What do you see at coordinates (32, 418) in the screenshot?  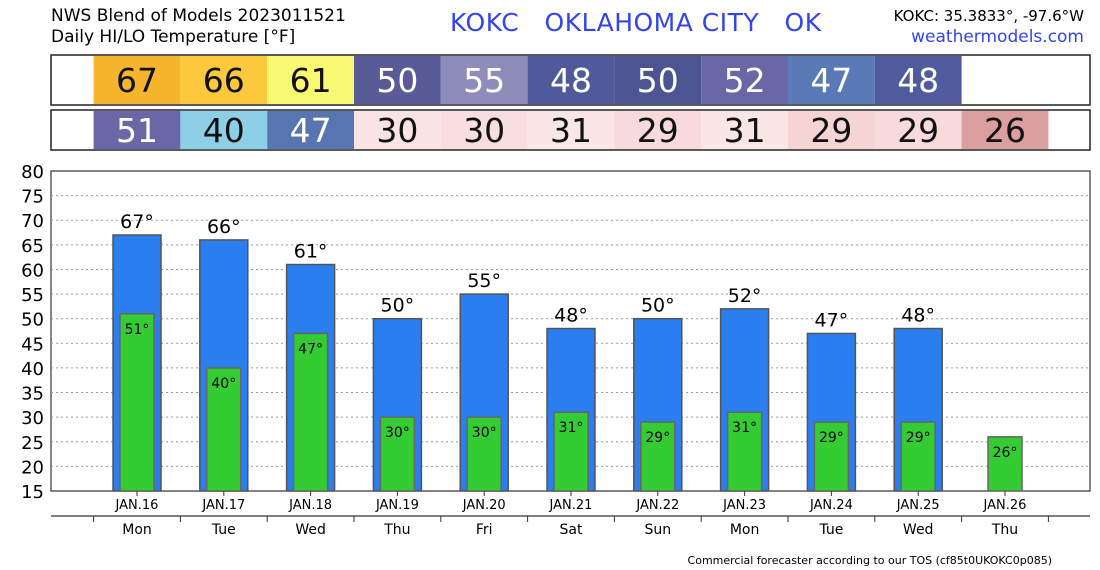 I see `y-tick-label: 30` at bounding box center [32, 418].